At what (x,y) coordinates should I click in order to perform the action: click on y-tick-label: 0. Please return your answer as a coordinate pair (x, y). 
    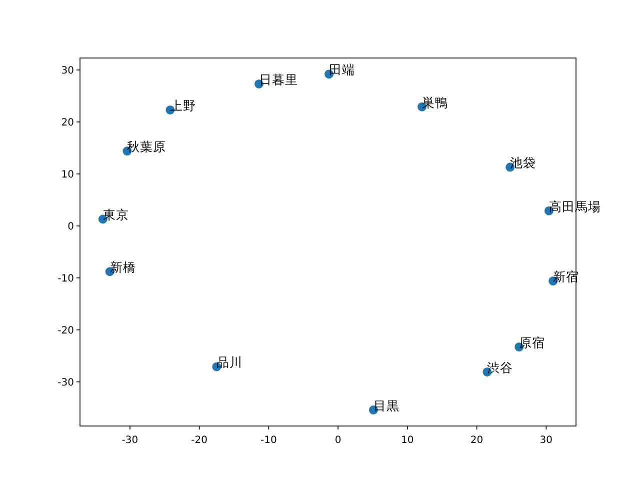
    Looking at the image, I should click on (71, 226).